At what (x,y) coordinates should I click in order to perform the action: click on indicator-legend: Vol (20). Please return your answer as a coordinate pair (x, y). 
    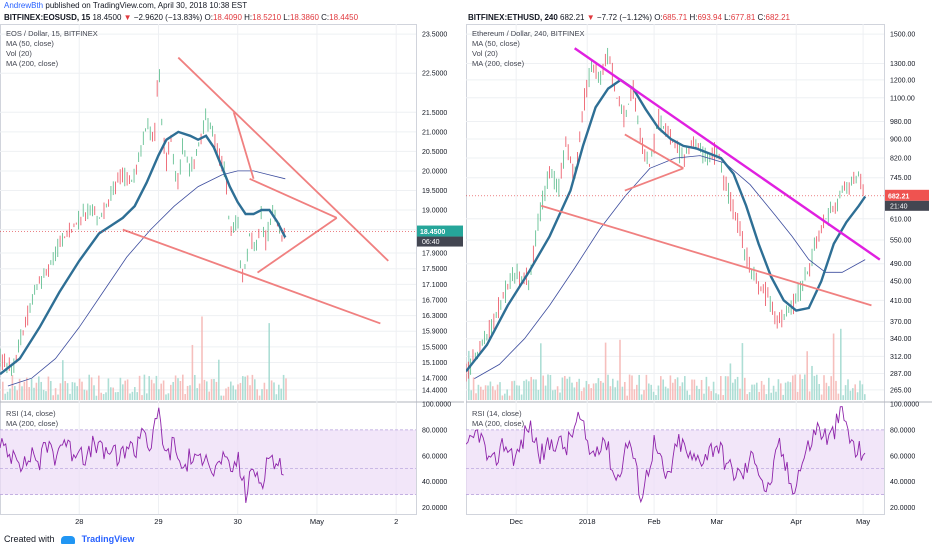
    Looking at the image, I should click on (19, 53).